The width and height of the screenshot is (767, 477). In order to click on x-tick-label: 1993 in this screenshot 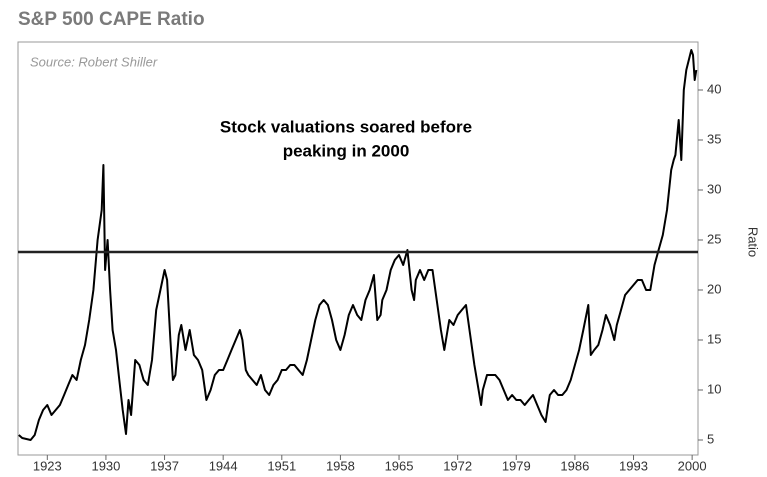, I will do `click(633, 465)`.